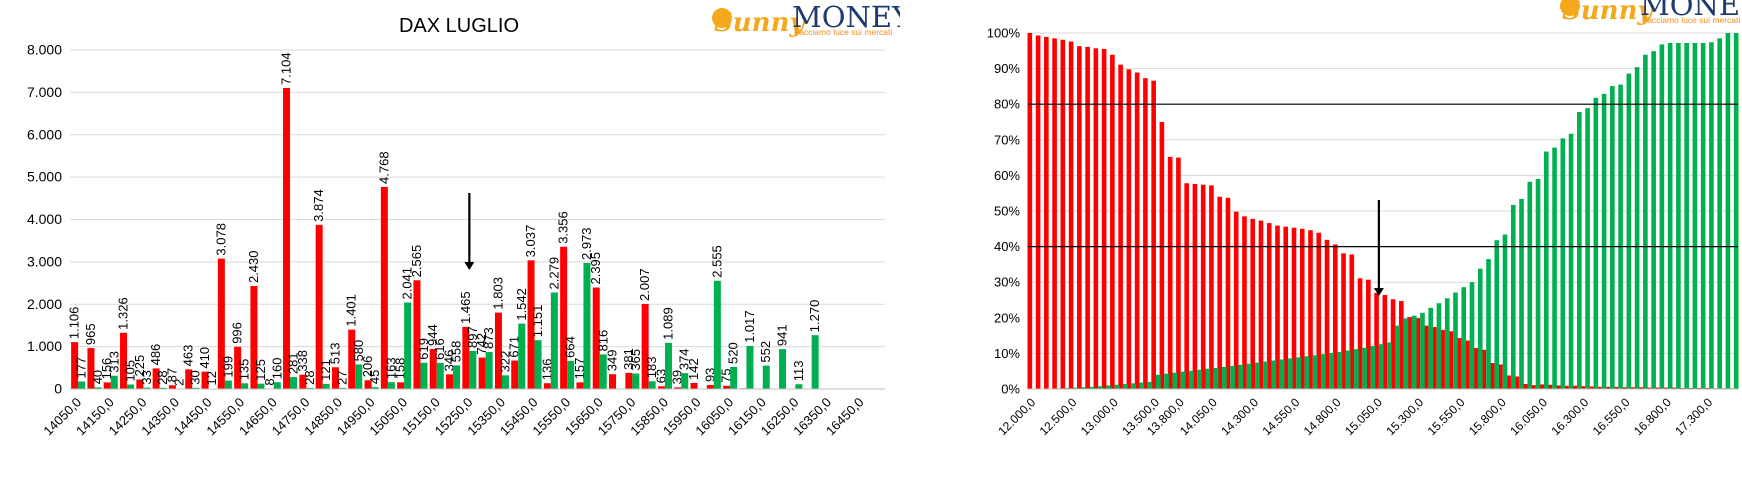 This screenshot has height=478, width=1742. I want to click on sun-icon, so click(722, 18).